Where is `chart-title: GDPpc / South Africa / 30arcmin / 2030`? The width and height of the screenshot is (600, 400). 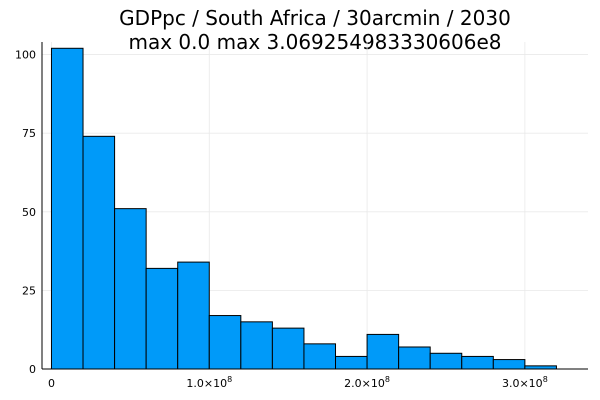
chart-title: GDPpc / South Africa / 30arcmin / 2030 is located at coordinates (315, 18).